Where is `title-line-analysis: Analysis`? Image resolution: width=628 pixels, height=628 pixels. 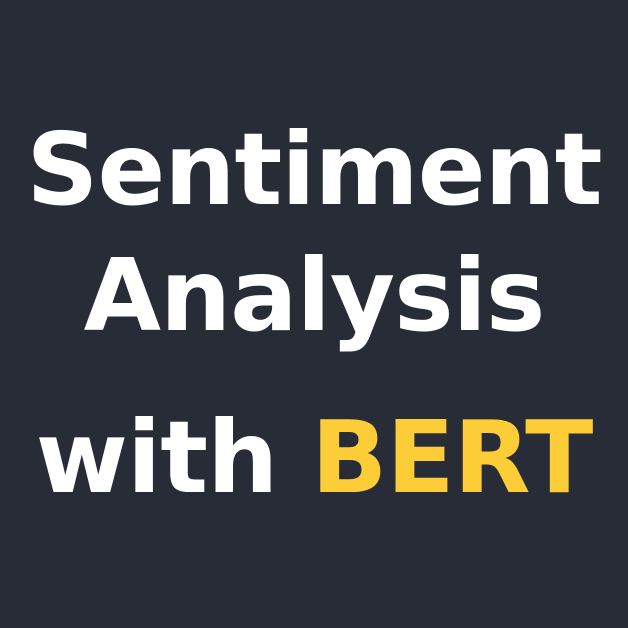 title-line-analysis: Analysis is located at coordinates (314, 295).